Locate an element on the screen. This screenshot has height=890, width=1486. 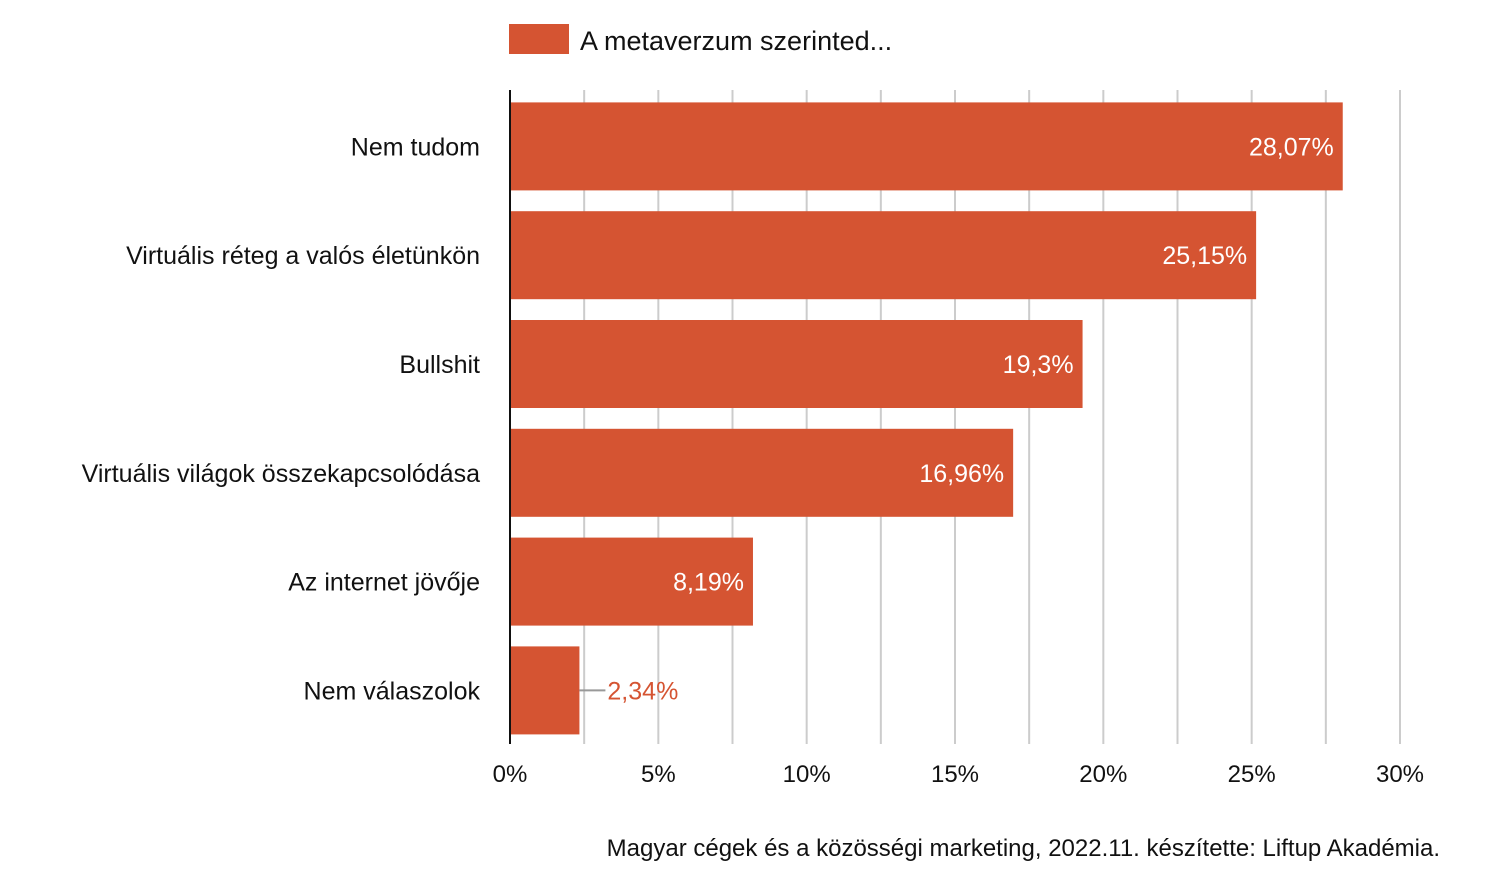
x-tick-label: 20% is located at coordinates (1103, 774).